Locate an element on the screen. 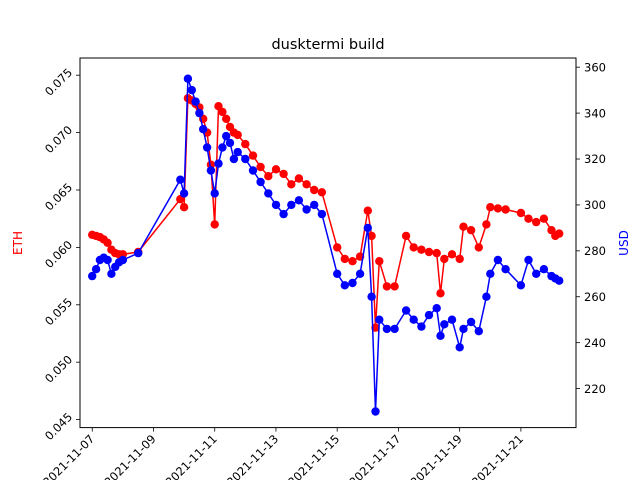 The height and width of the screenshot is (480, 640). y-left-tick-label: 0.050 is located at coordinates (58, 368).